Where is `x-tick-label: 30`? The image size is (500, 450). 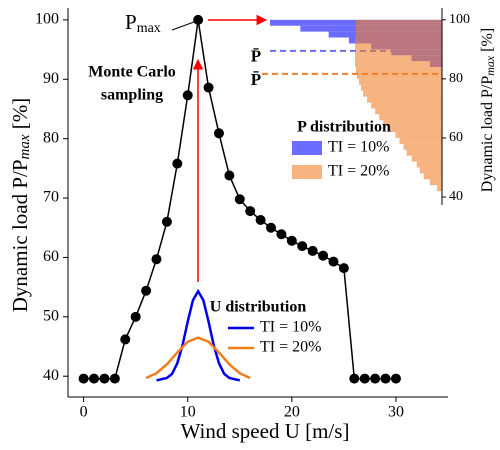 x-tick-label: 30 is located at coordinates (396, 412).